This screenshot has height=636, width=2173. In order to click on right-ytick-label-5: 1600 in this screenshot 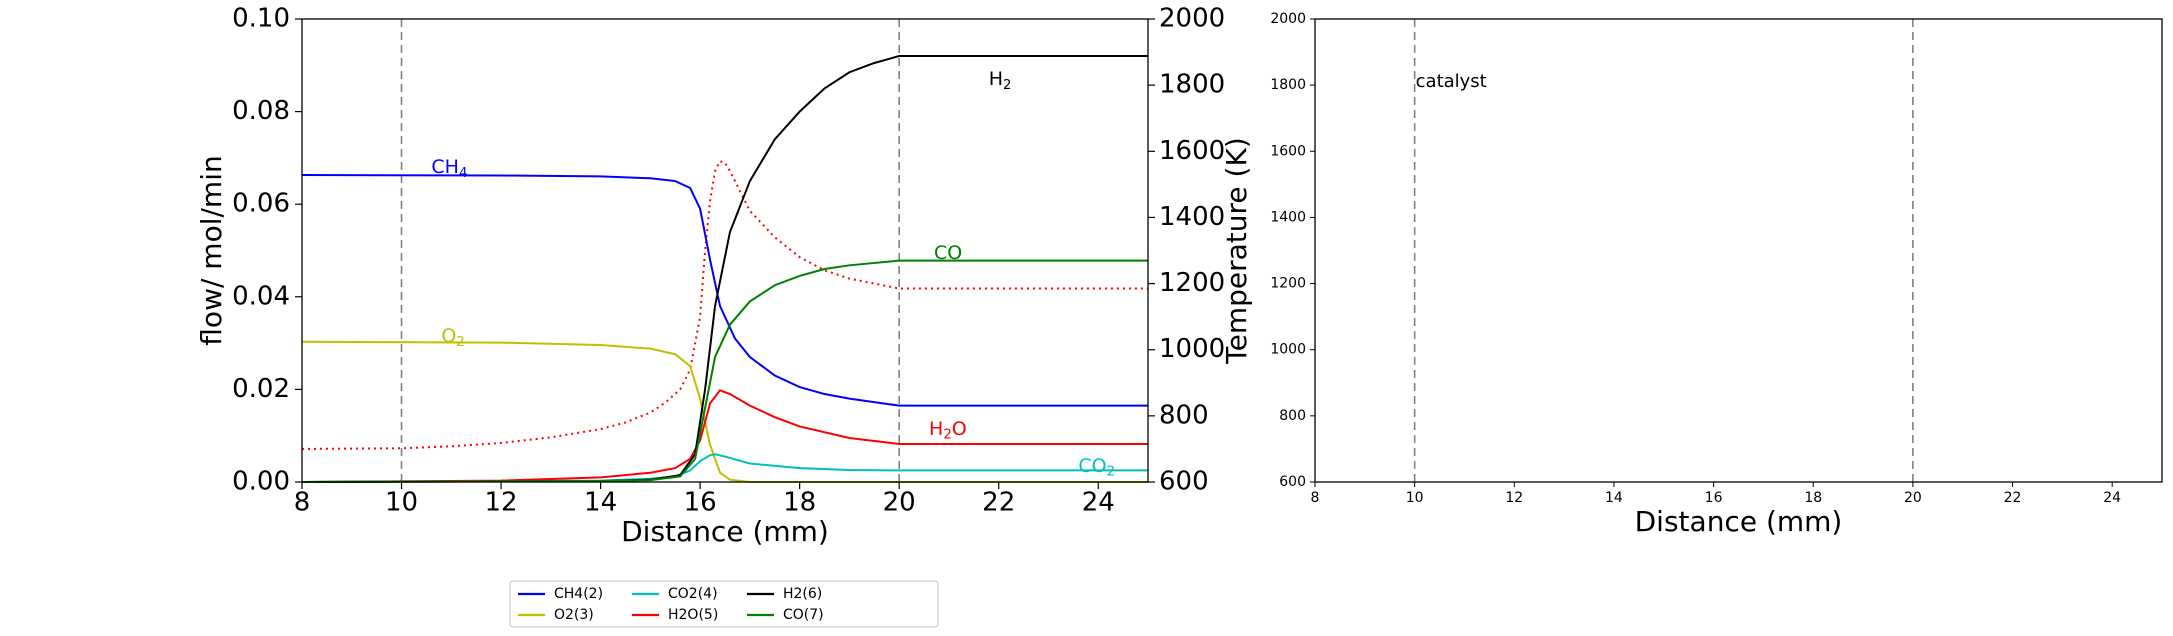, I will do `click(1288, 151)`.